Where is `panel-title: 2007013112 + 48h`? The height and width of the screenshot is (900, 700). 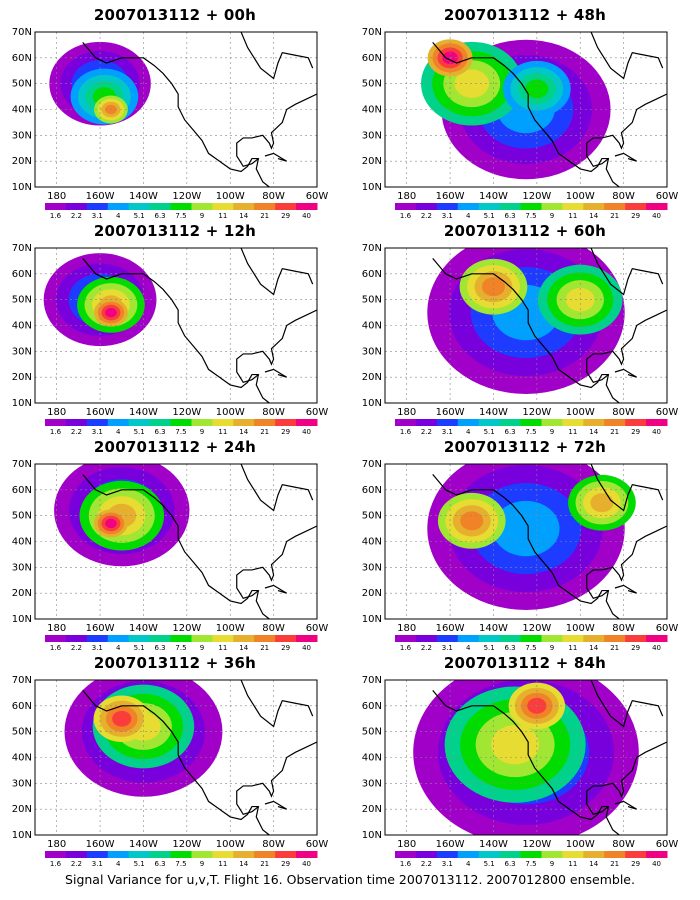 panel-title: 2007013112 + 48h is located at coordinates (525, 15).